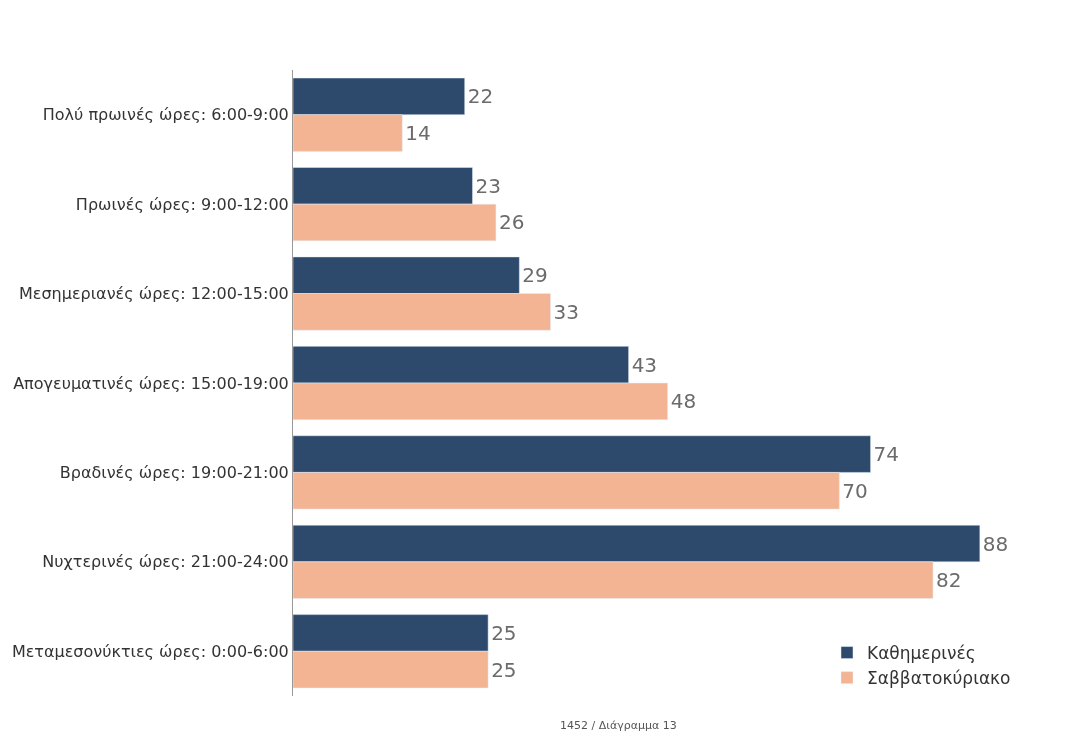 This screenshot has height=746, width=1076. I want to click on text: 1452 / Διάγραμμα 13, so click(618, 725).